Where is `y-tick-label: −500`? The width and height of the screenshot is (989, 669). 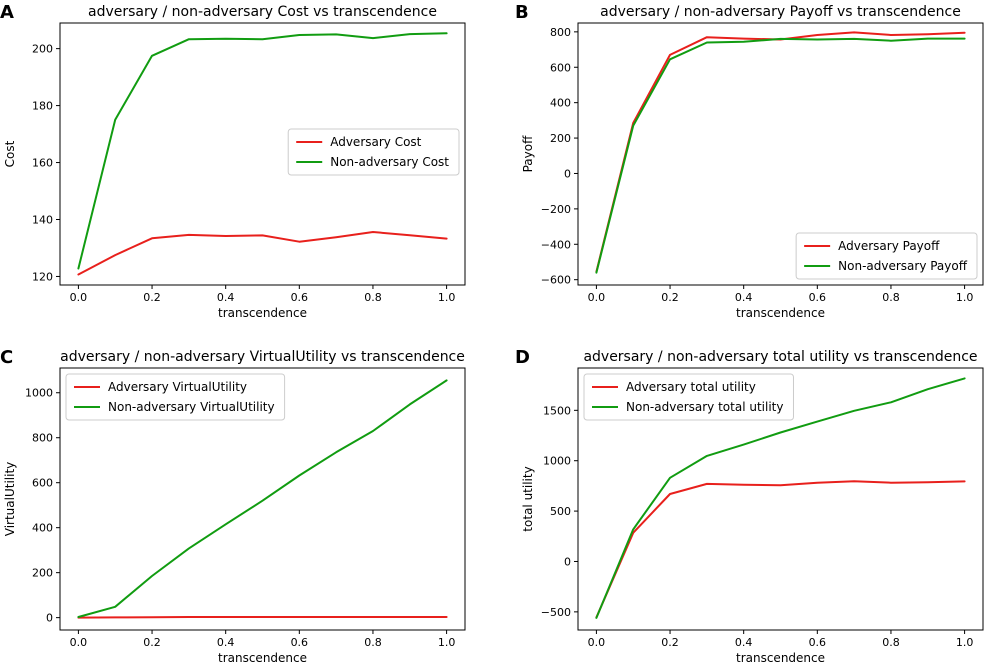 y-tick-label: −500 is located at coordinates (556, 612).